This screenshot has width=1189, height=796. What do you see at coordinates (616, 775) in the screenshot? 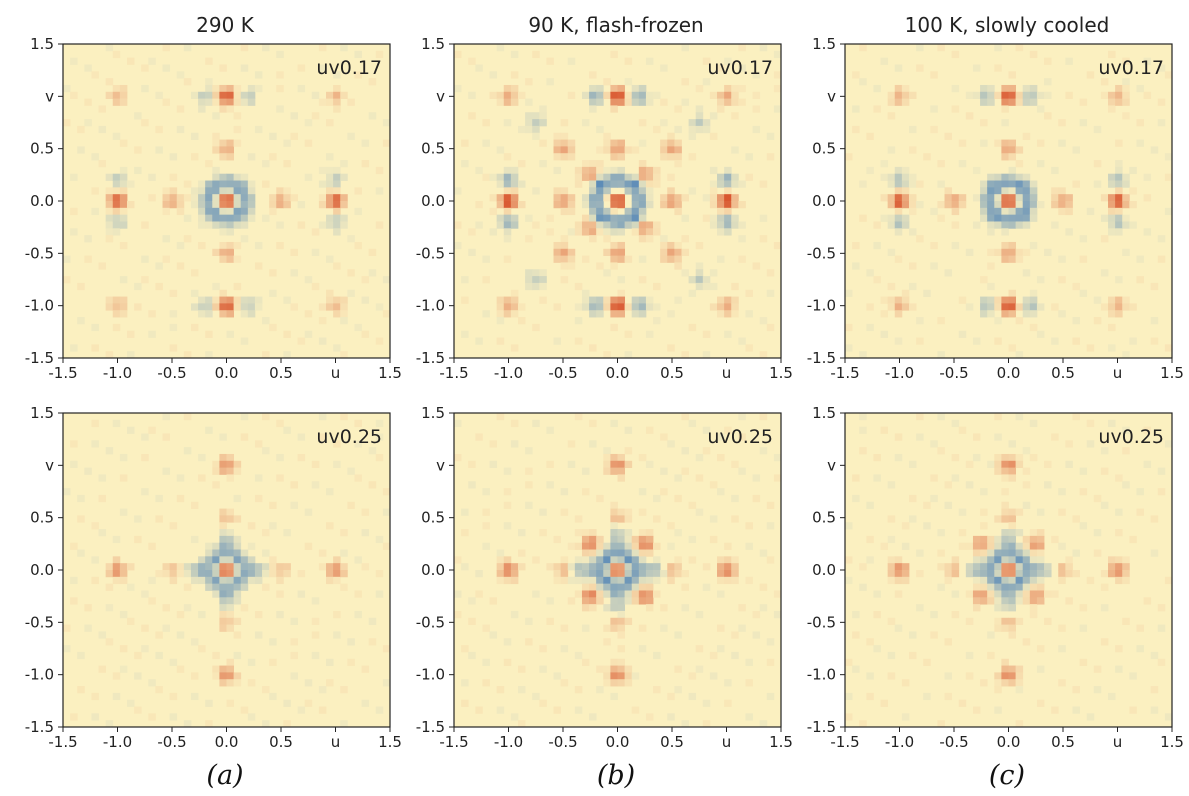
I see `caption-b: (b)` at bounding box center [616, 775].